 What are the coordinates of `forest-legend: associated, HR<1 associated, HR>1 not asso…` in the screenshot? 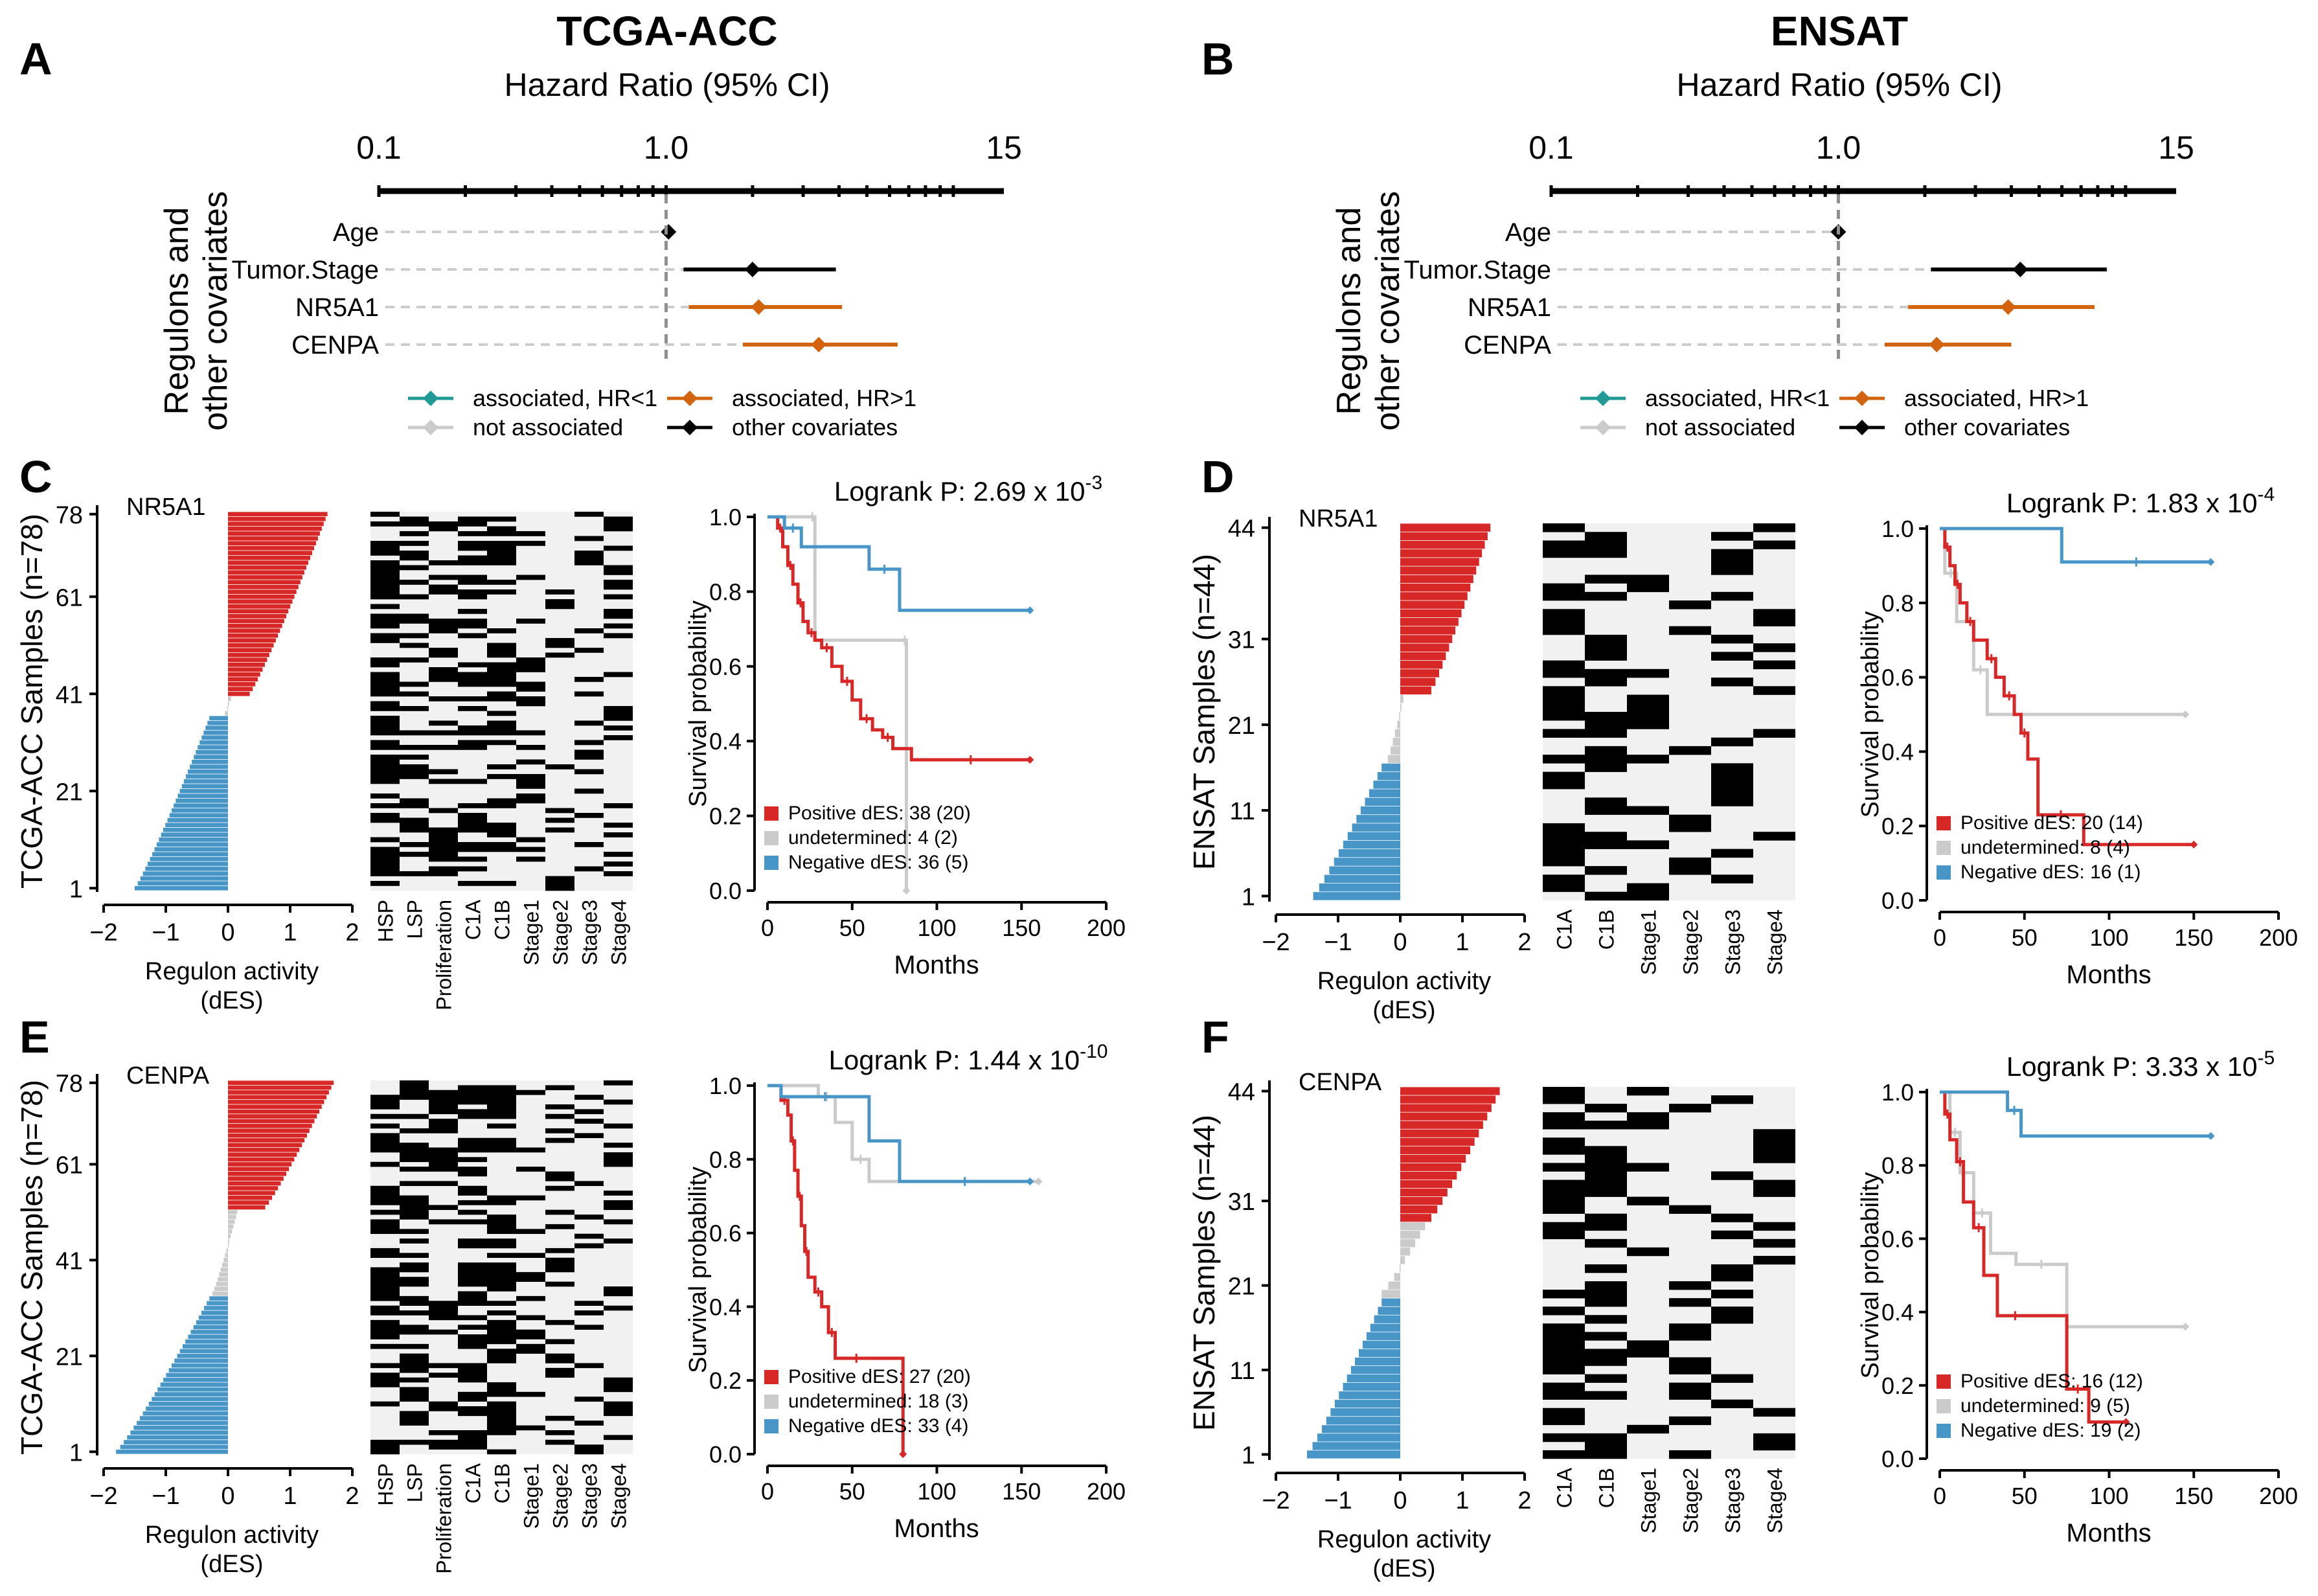 It's located at (1834, 412).